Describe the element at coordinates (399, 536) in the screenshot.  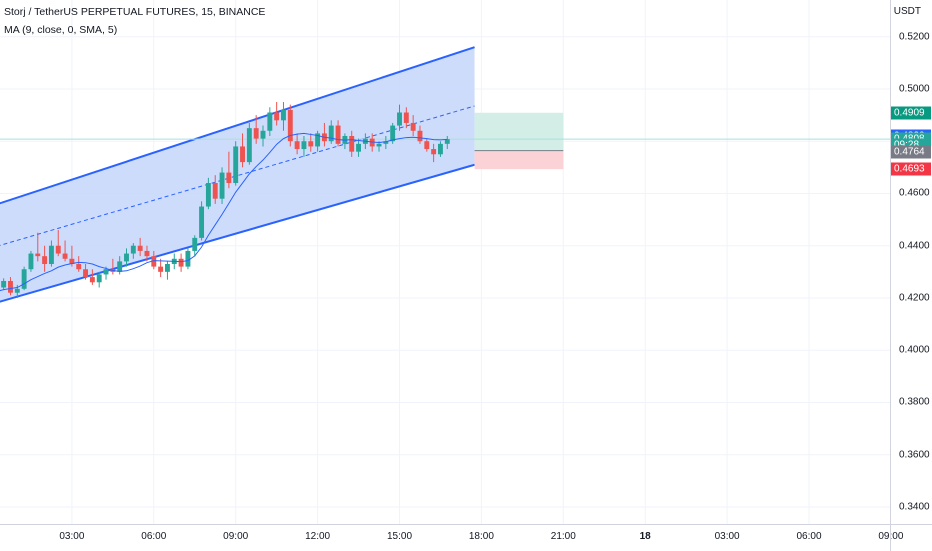
I see `time-tick-label: 15:00` at that location.